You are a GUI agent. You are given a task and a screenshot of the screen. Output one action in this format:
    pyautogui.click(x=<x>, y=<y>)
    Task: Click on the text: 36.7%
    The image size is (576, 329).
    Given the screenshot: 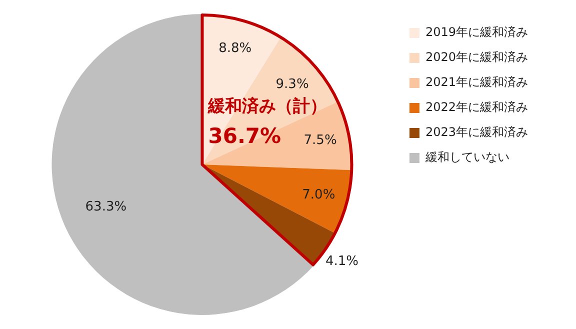 What is the action you would take?
    pyautogui.click(x=245, y=136)
    